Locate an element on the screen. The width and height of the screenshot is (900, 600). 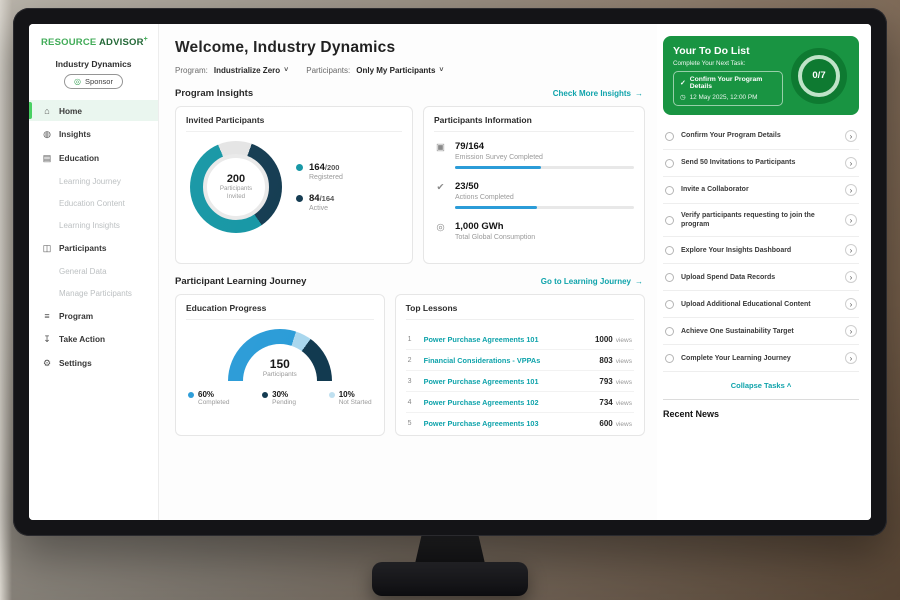
logo-plus: + is located at coordinates (145, 39).